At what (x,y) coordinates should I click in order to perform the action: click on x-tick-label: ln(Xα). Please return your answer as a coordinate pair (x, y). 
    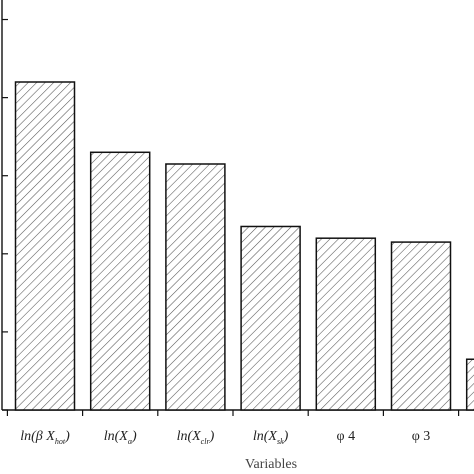
    Looking at the image, I should click on (120, 437).